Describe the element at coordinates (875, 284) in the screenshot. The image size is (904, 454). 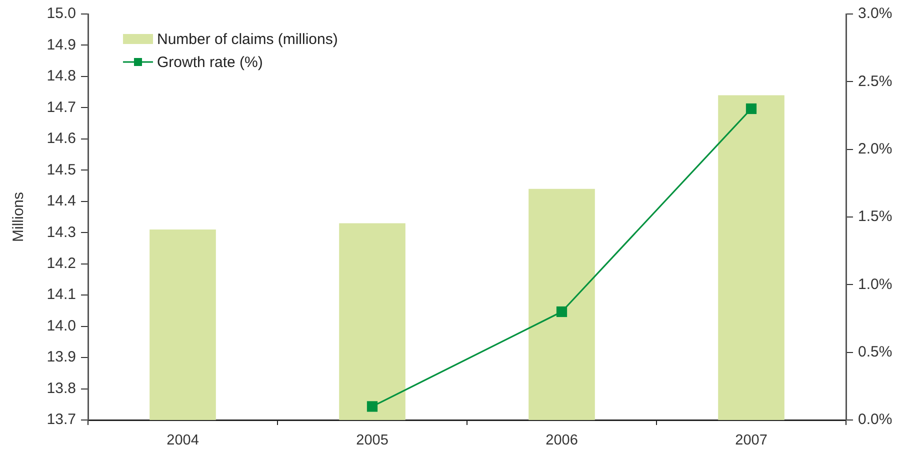
I see `y2-tick-label: 1.0%` at that location.